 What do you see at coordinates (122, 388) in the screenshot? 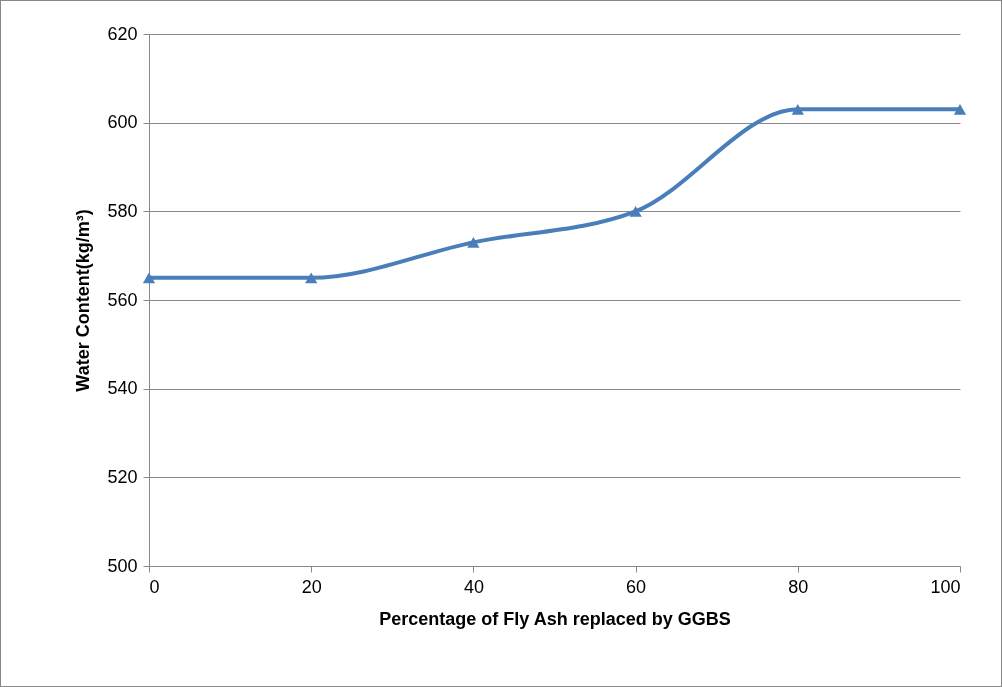
I see `y-tick-label: 540` at bounding box center [122, 388].